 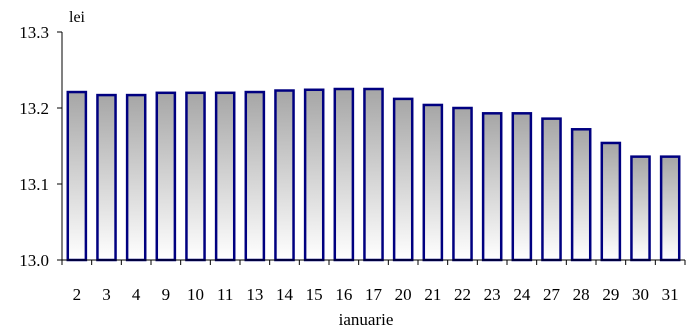 I want to click on x-tick-label-14: 14, so click(x=285, y=294).